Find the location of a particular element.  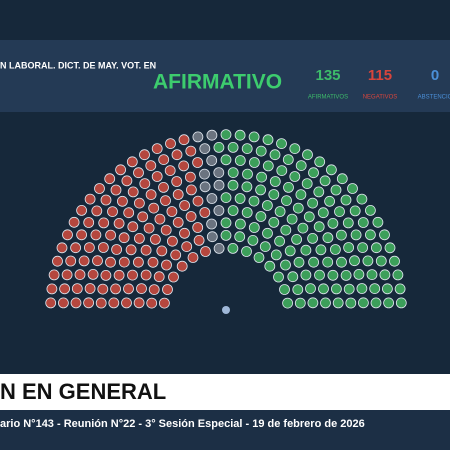

title-band is located at coordinates (225, 392).